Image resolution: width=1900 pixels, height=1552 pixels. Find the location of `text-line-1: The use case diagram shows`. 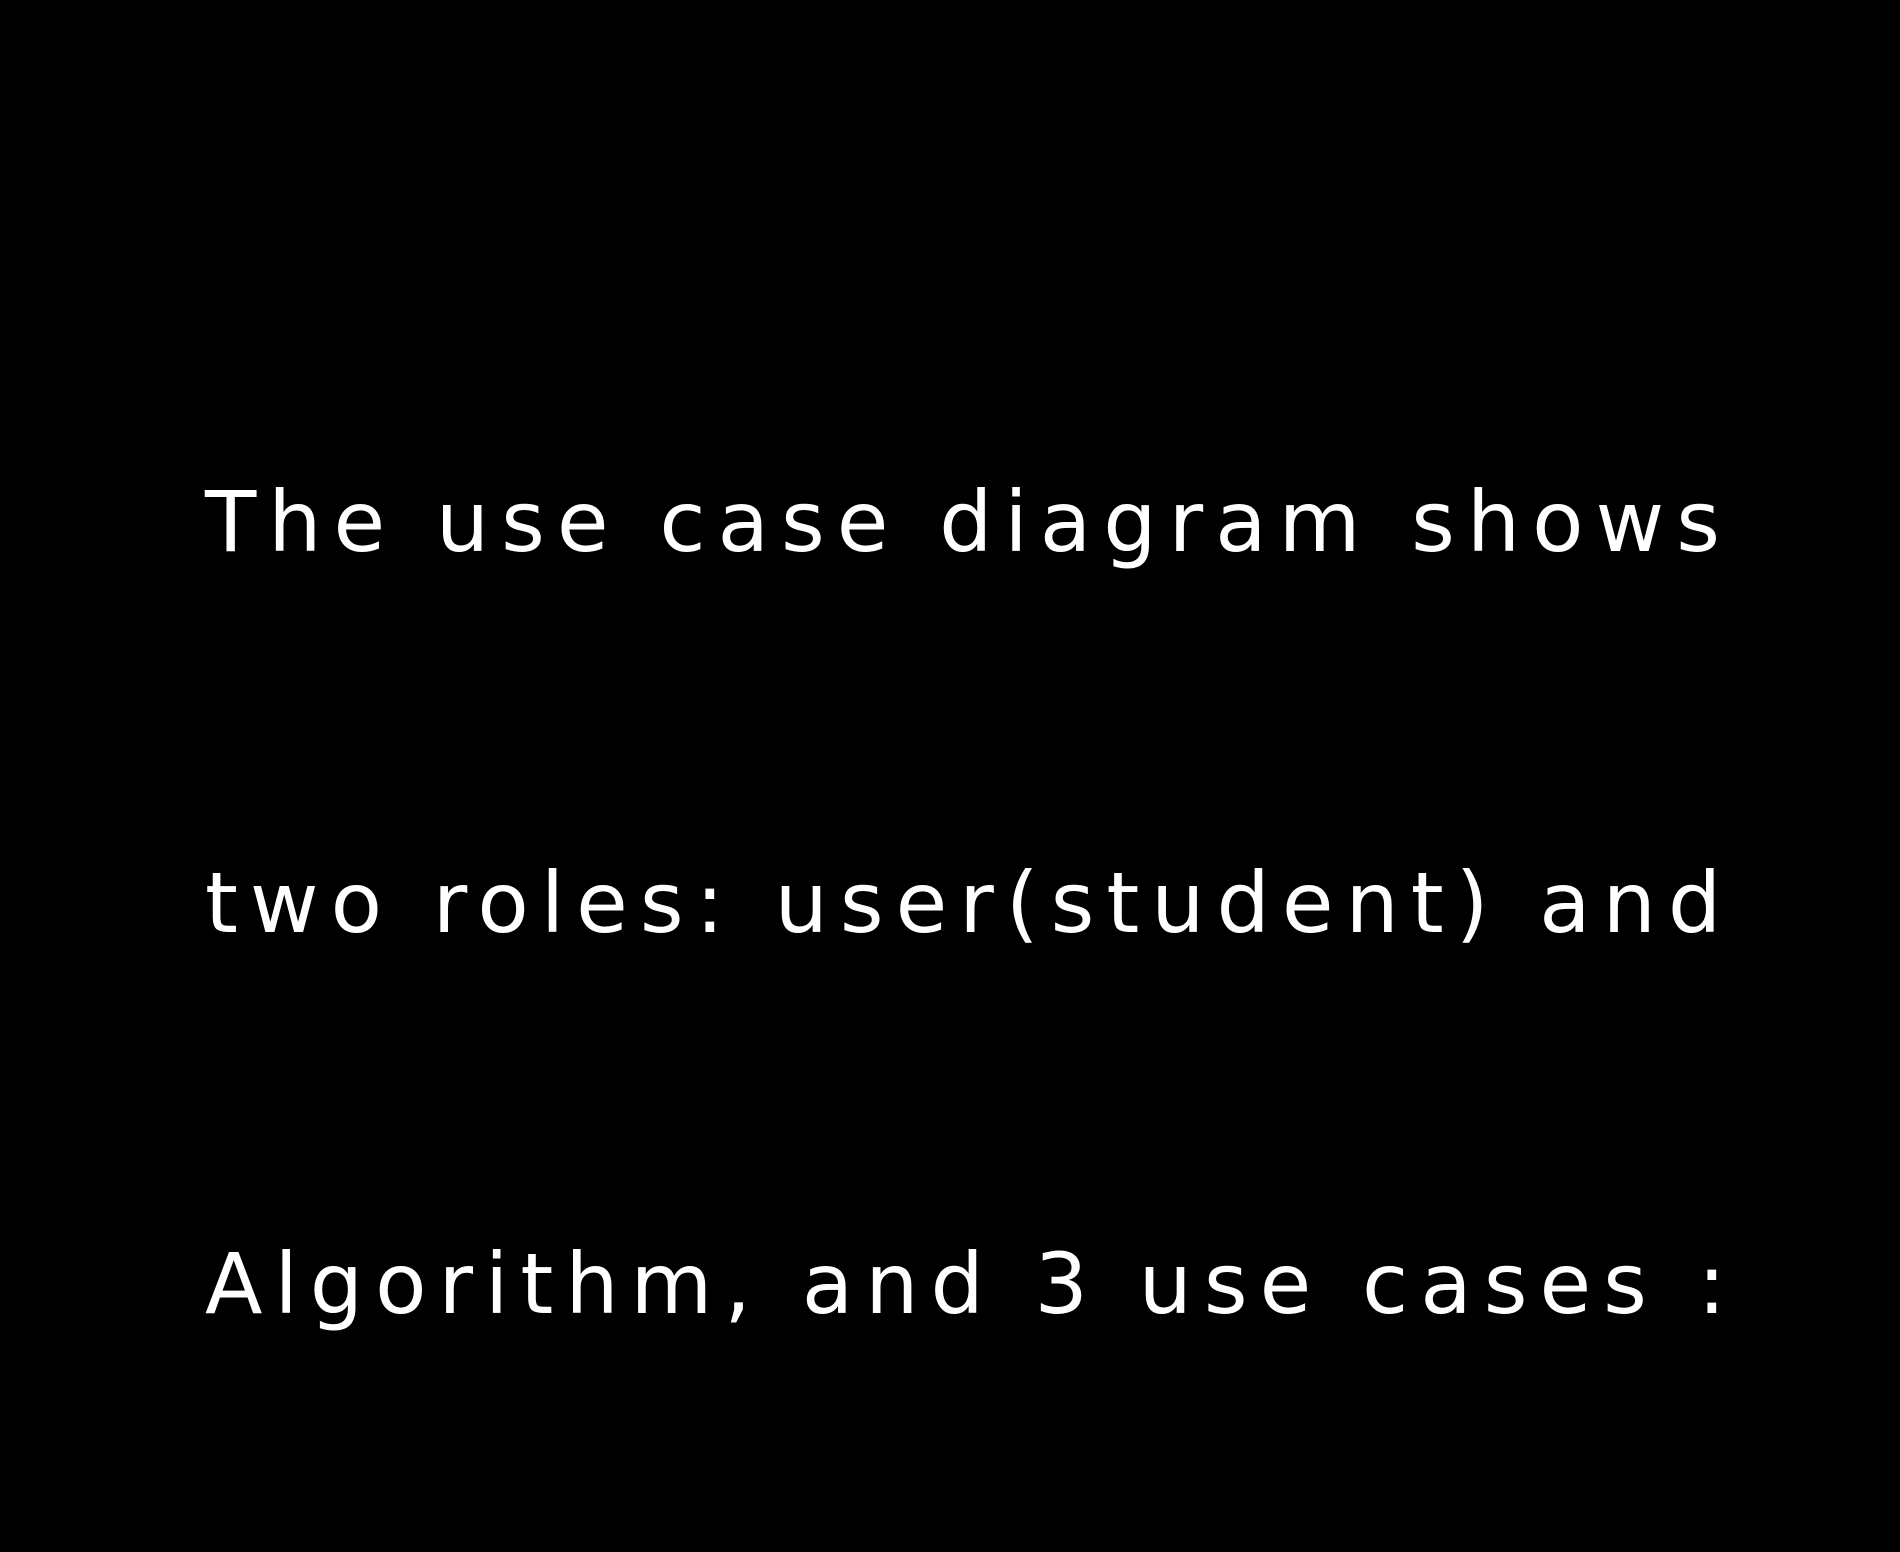

text-line-1: The use case diagram shows is located at coordinates (968, 522).